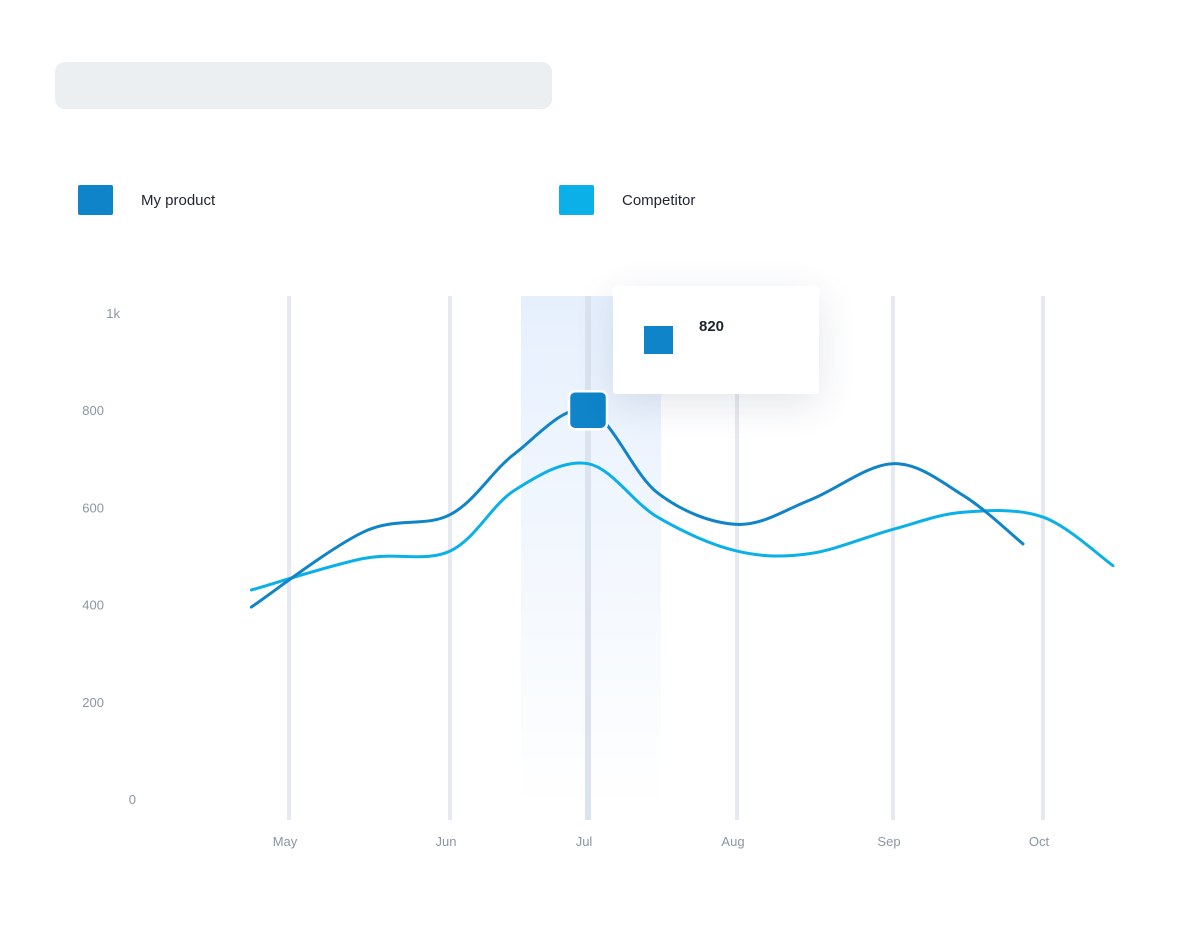  What do you see at coordinates (285, 841) in the screenshot?
I see `x-tick-label-may: May` at bounding box center [285, 841].